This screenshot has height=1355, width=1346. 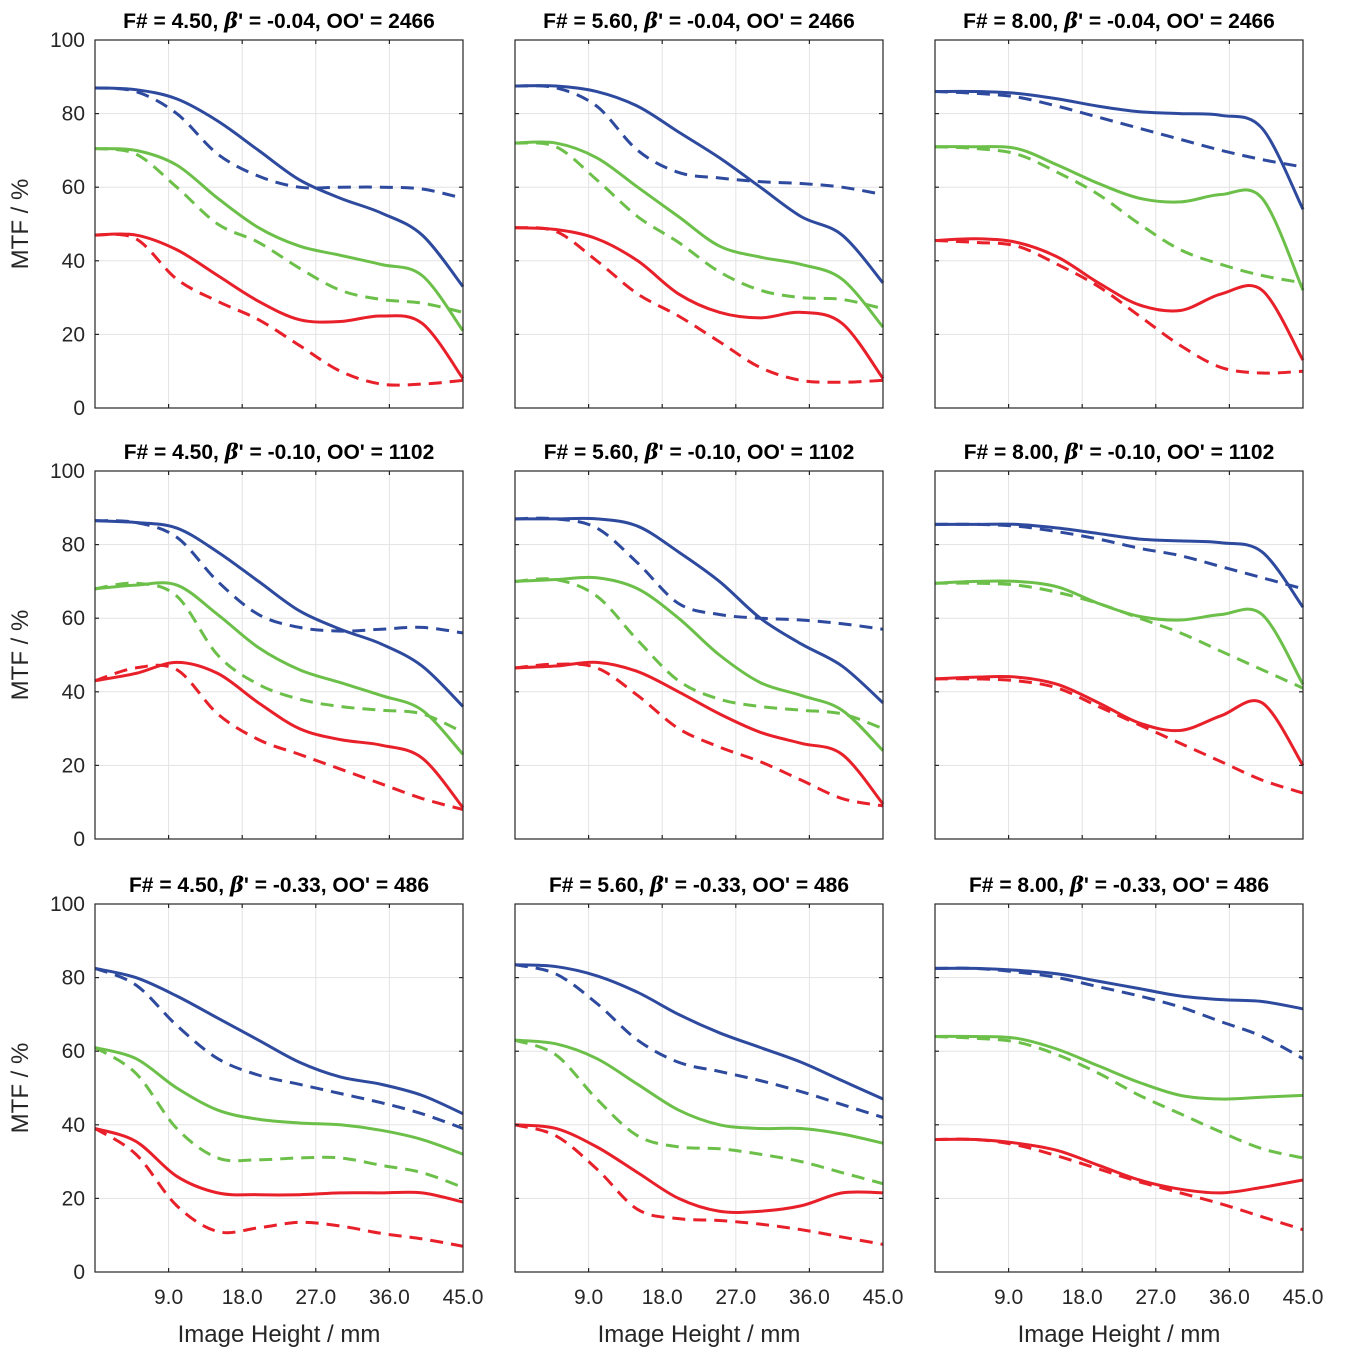 What do you see at coordinates (79, 1272) in the screenshot?
I see `y-tick-label: 0` at bounding box center [79, 1272].